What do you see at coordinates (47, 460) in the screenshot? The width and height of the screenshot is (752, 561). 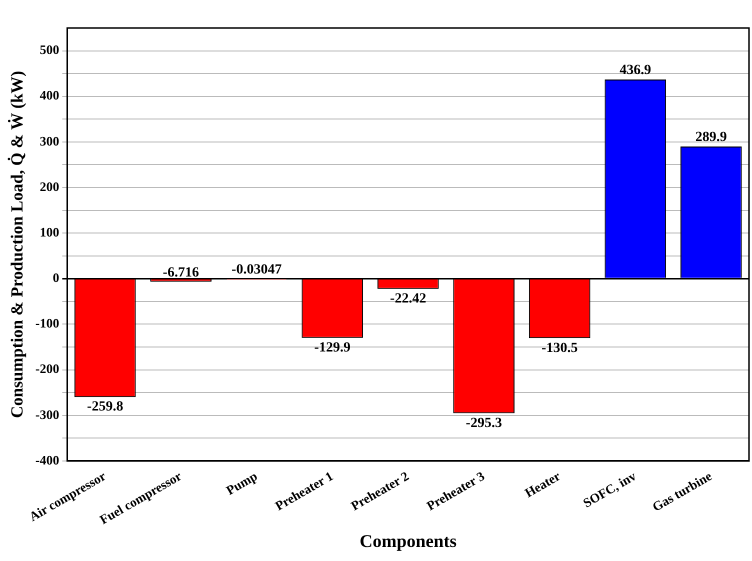 I see `y-tick-label: -400` at bounding box center [47, 460].